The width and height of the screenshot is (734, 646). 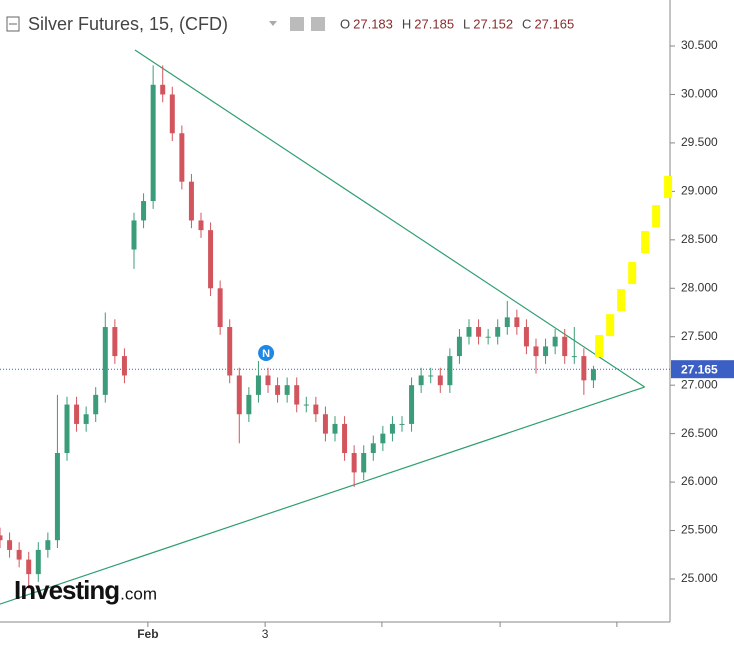 What do you see at coordinates (318, 24) in the screenshot?
I see `settings-icon` at bounding box center [318, 24].